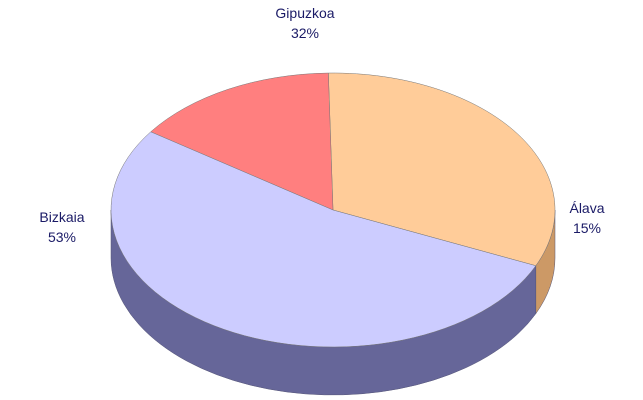 This screenshot has height=400, width=643. I want to click on slice, so click(242, 141).